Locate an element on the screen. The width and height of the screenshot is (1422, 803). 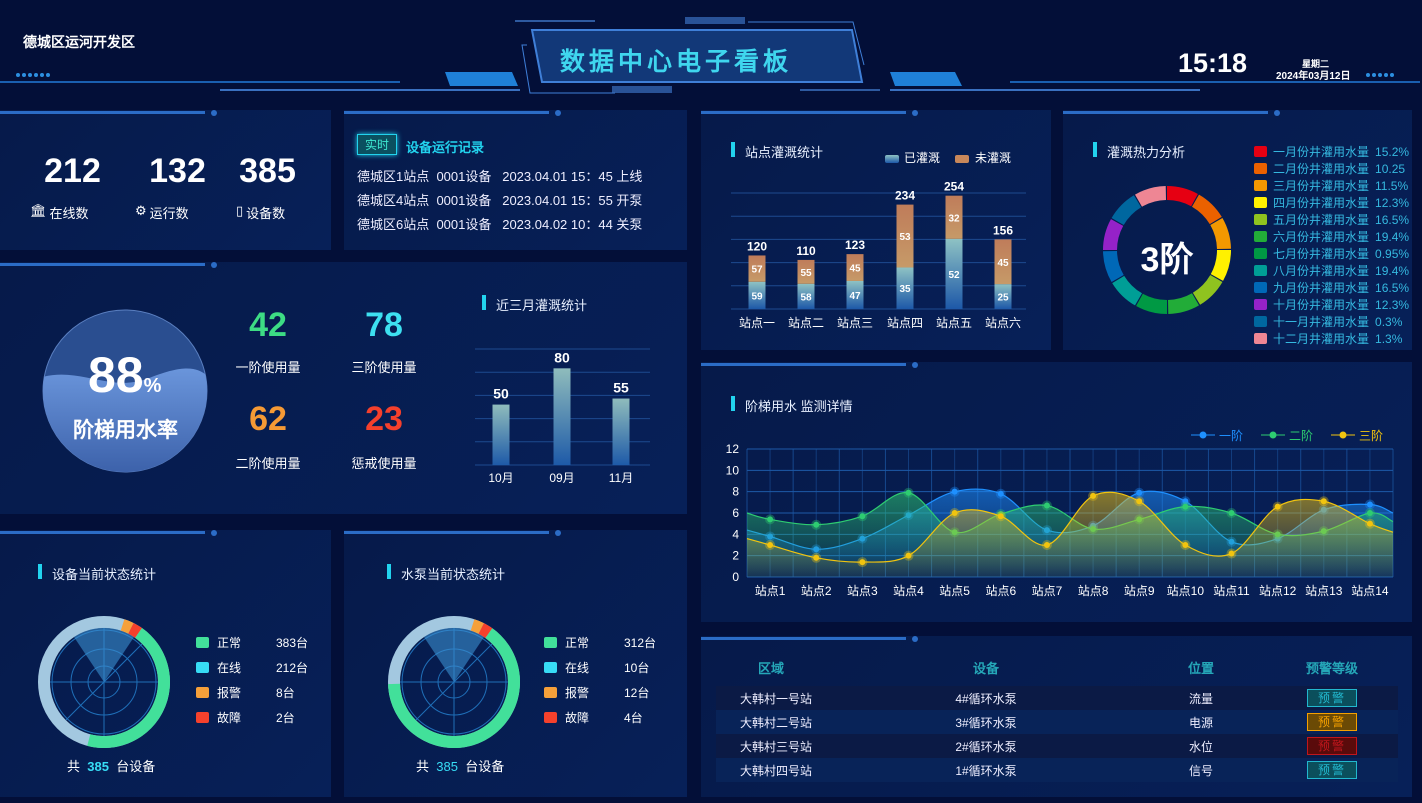
table-row: 大韩村二号站 3#循环水泵 电源 预警 is located at coordinates (1057, 722).